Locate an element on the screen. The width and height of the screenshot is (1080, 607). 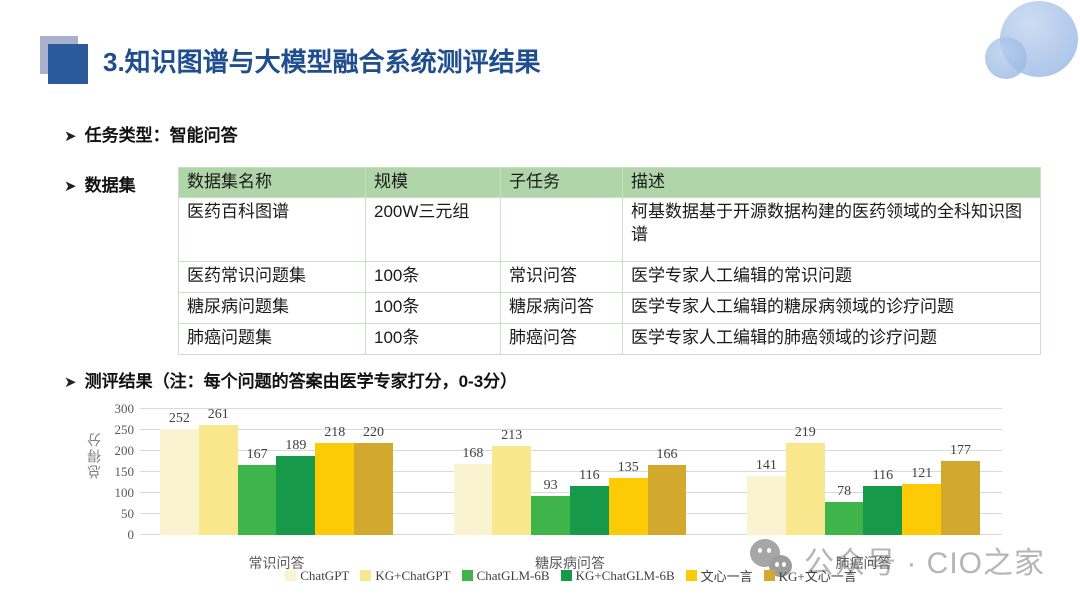
bar-slot: 166 is located at coordinates (667, 472).